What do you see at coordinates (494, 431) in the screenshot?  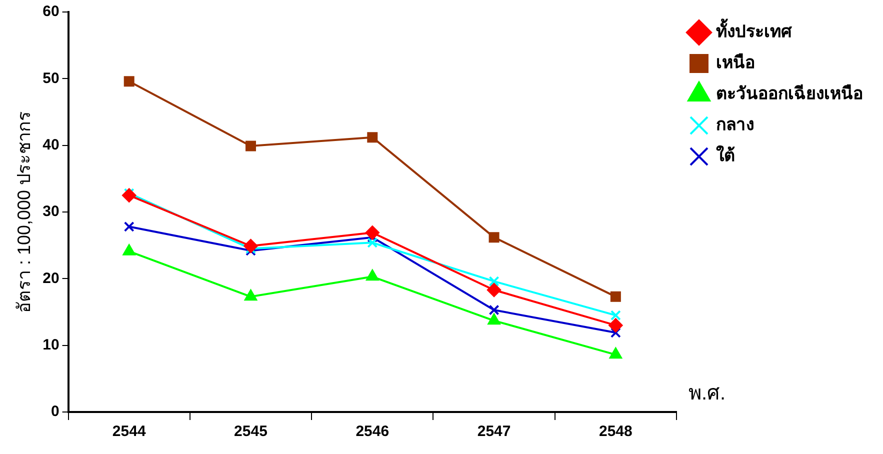 I see `x-tick-label: 2547` at bounding box center [494, 431].